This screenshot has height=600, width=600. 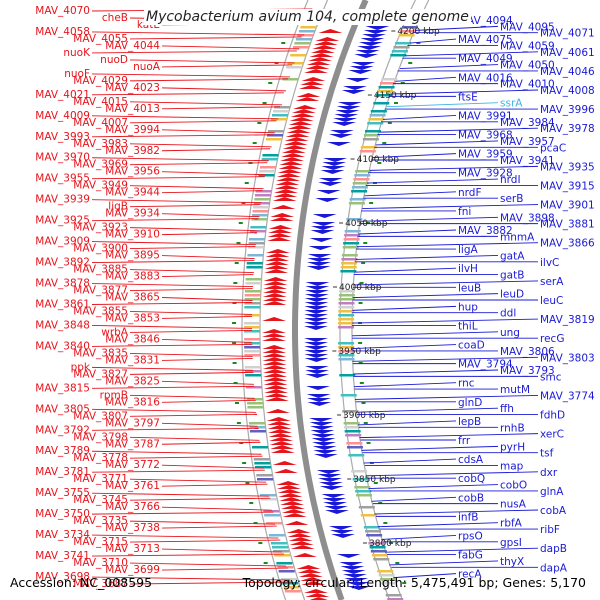 What do you see at coordinates (527, 123) in the screenshot?
I see `right-gene-label: MAV_3984` at bounding box center [527, 123].